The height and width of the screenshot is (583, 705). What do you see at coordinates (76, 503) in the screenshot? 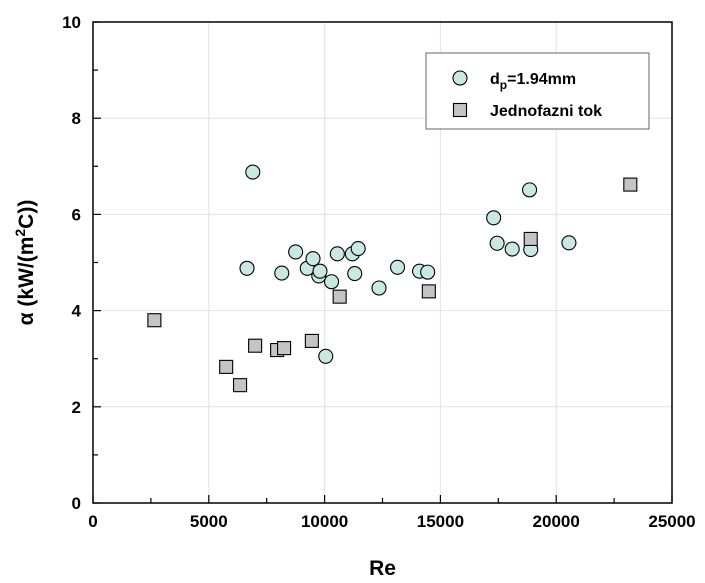
I see `y-tick-label: 0` at bounding box center [76, 503].